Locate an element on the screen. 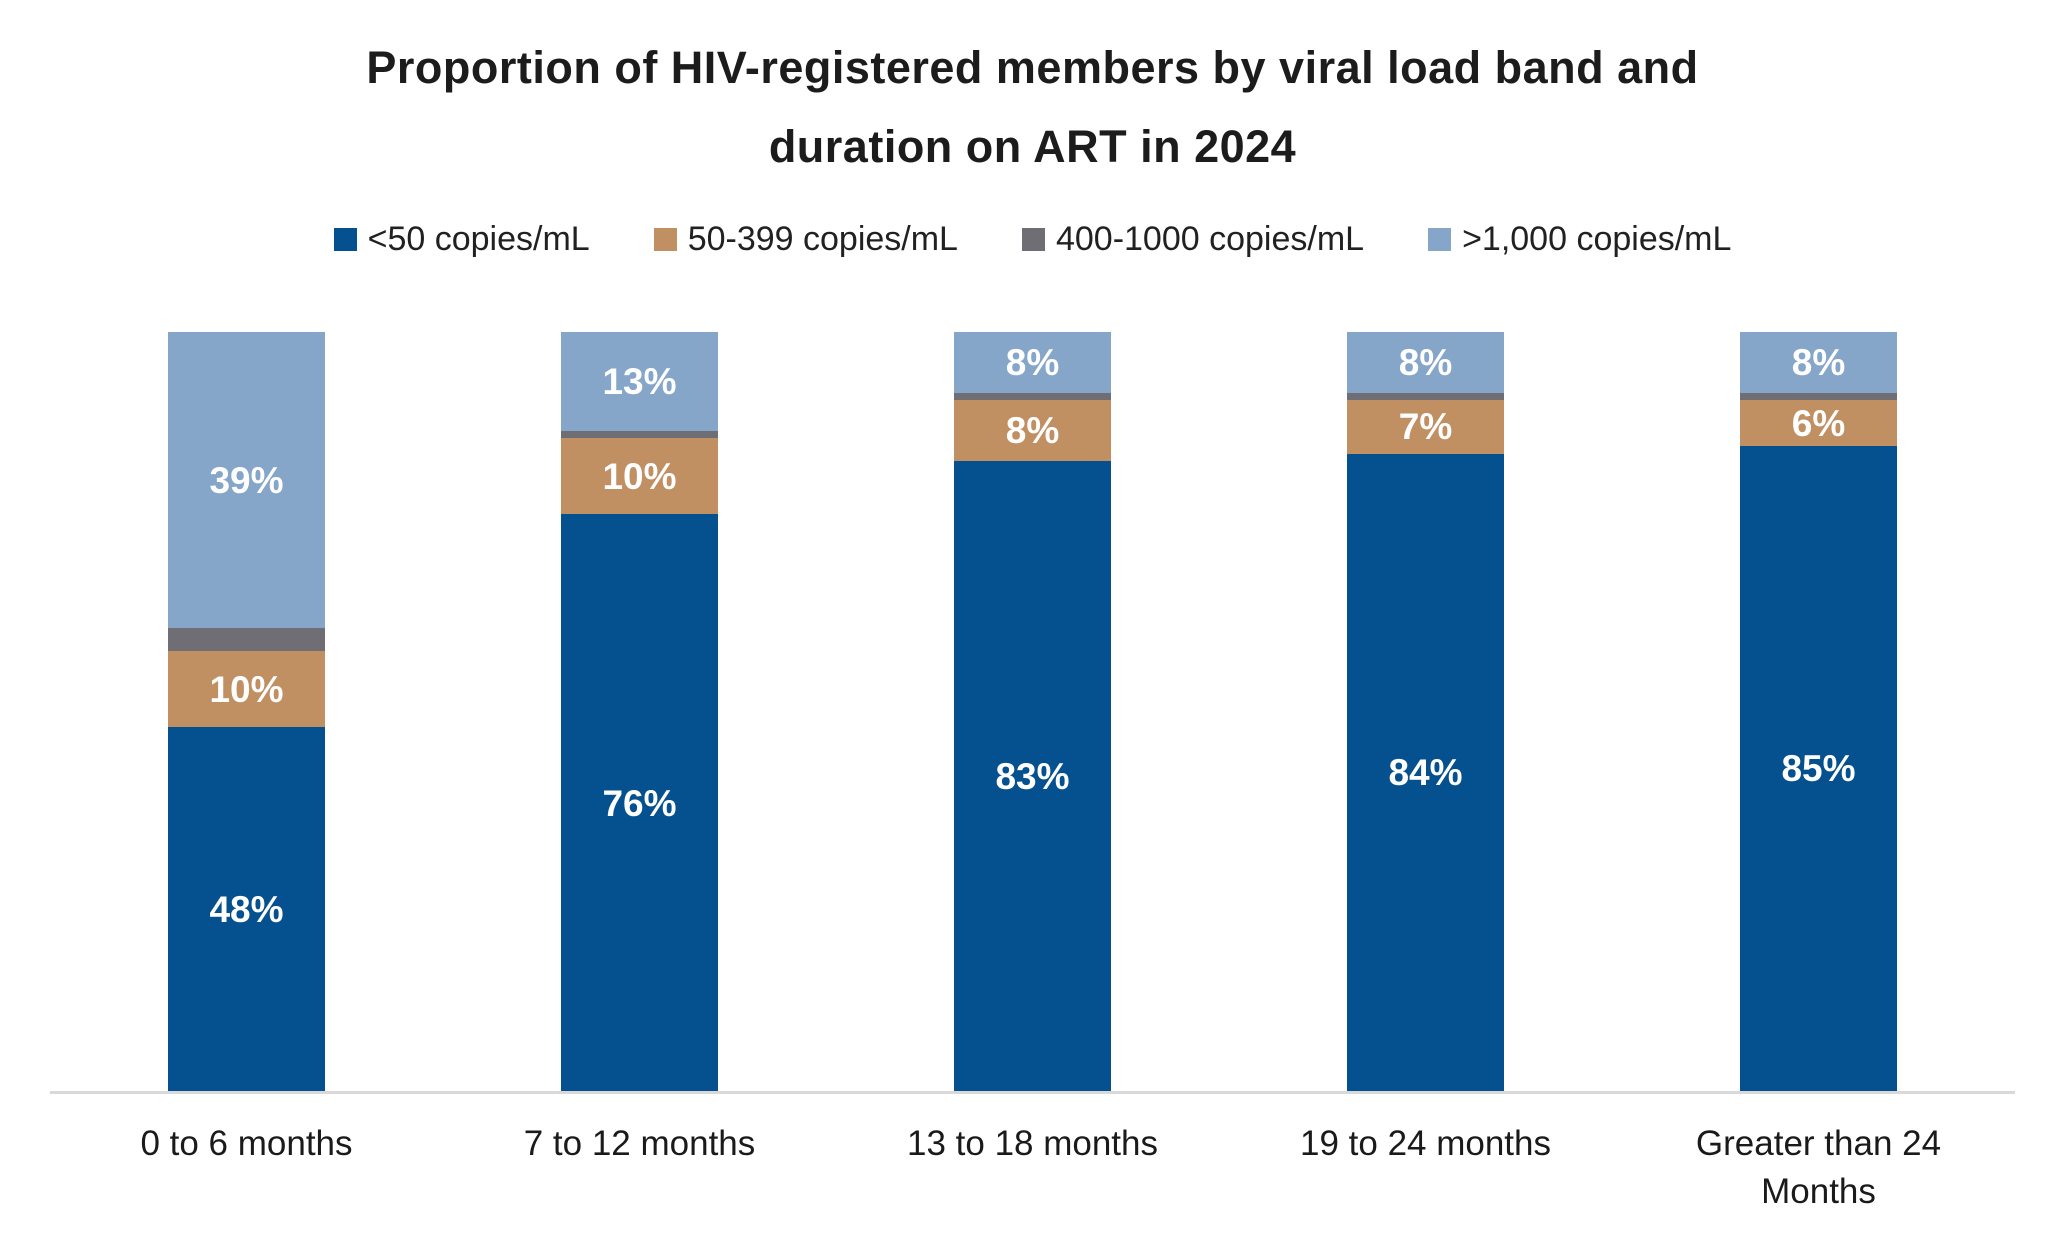 Image resolution: width=2065 pixels, height=1250 pixels. legend-item-2: 400-1000 copies/mL is located at coordinates (1193, 239).